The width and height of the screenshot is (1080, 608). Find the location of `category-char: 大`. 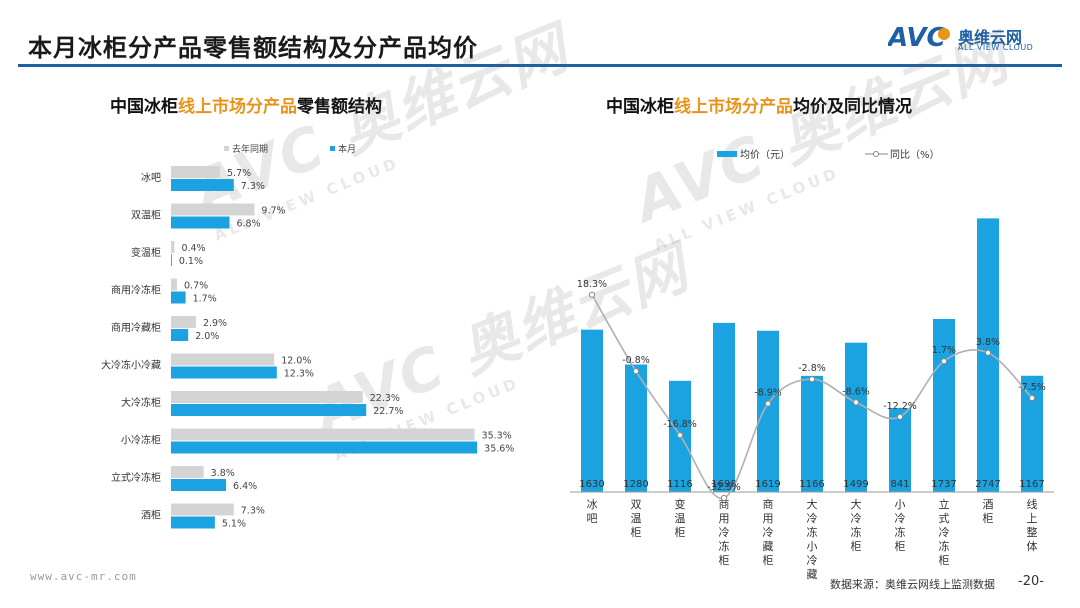

category-char: 大 is located at coordinates (812, 504).